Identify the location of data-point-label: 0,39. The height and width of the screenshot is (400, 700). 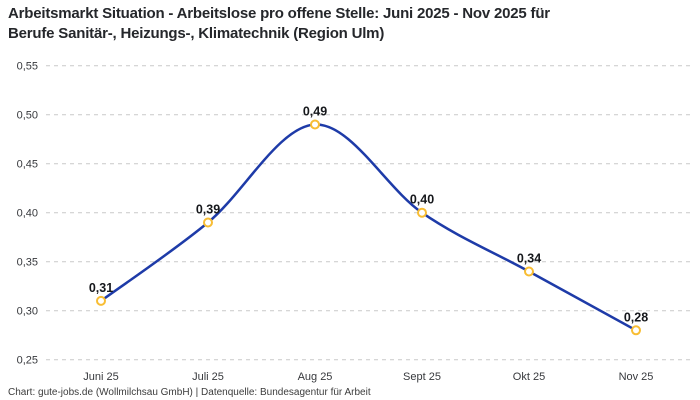
(208, 210).